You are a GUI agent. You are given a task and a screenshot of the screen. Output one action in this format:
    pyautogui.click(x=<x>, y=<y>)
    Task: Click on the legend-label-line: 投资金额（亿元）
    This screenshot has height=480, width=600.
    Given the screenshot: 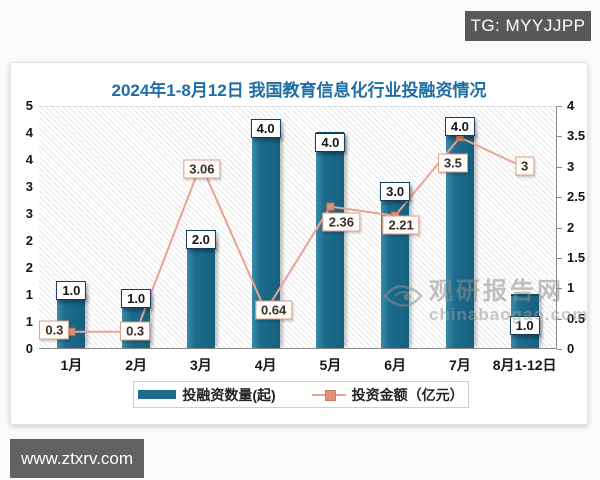 What is the action you would take?
    pyautogui.click(x=407, y=394)
    